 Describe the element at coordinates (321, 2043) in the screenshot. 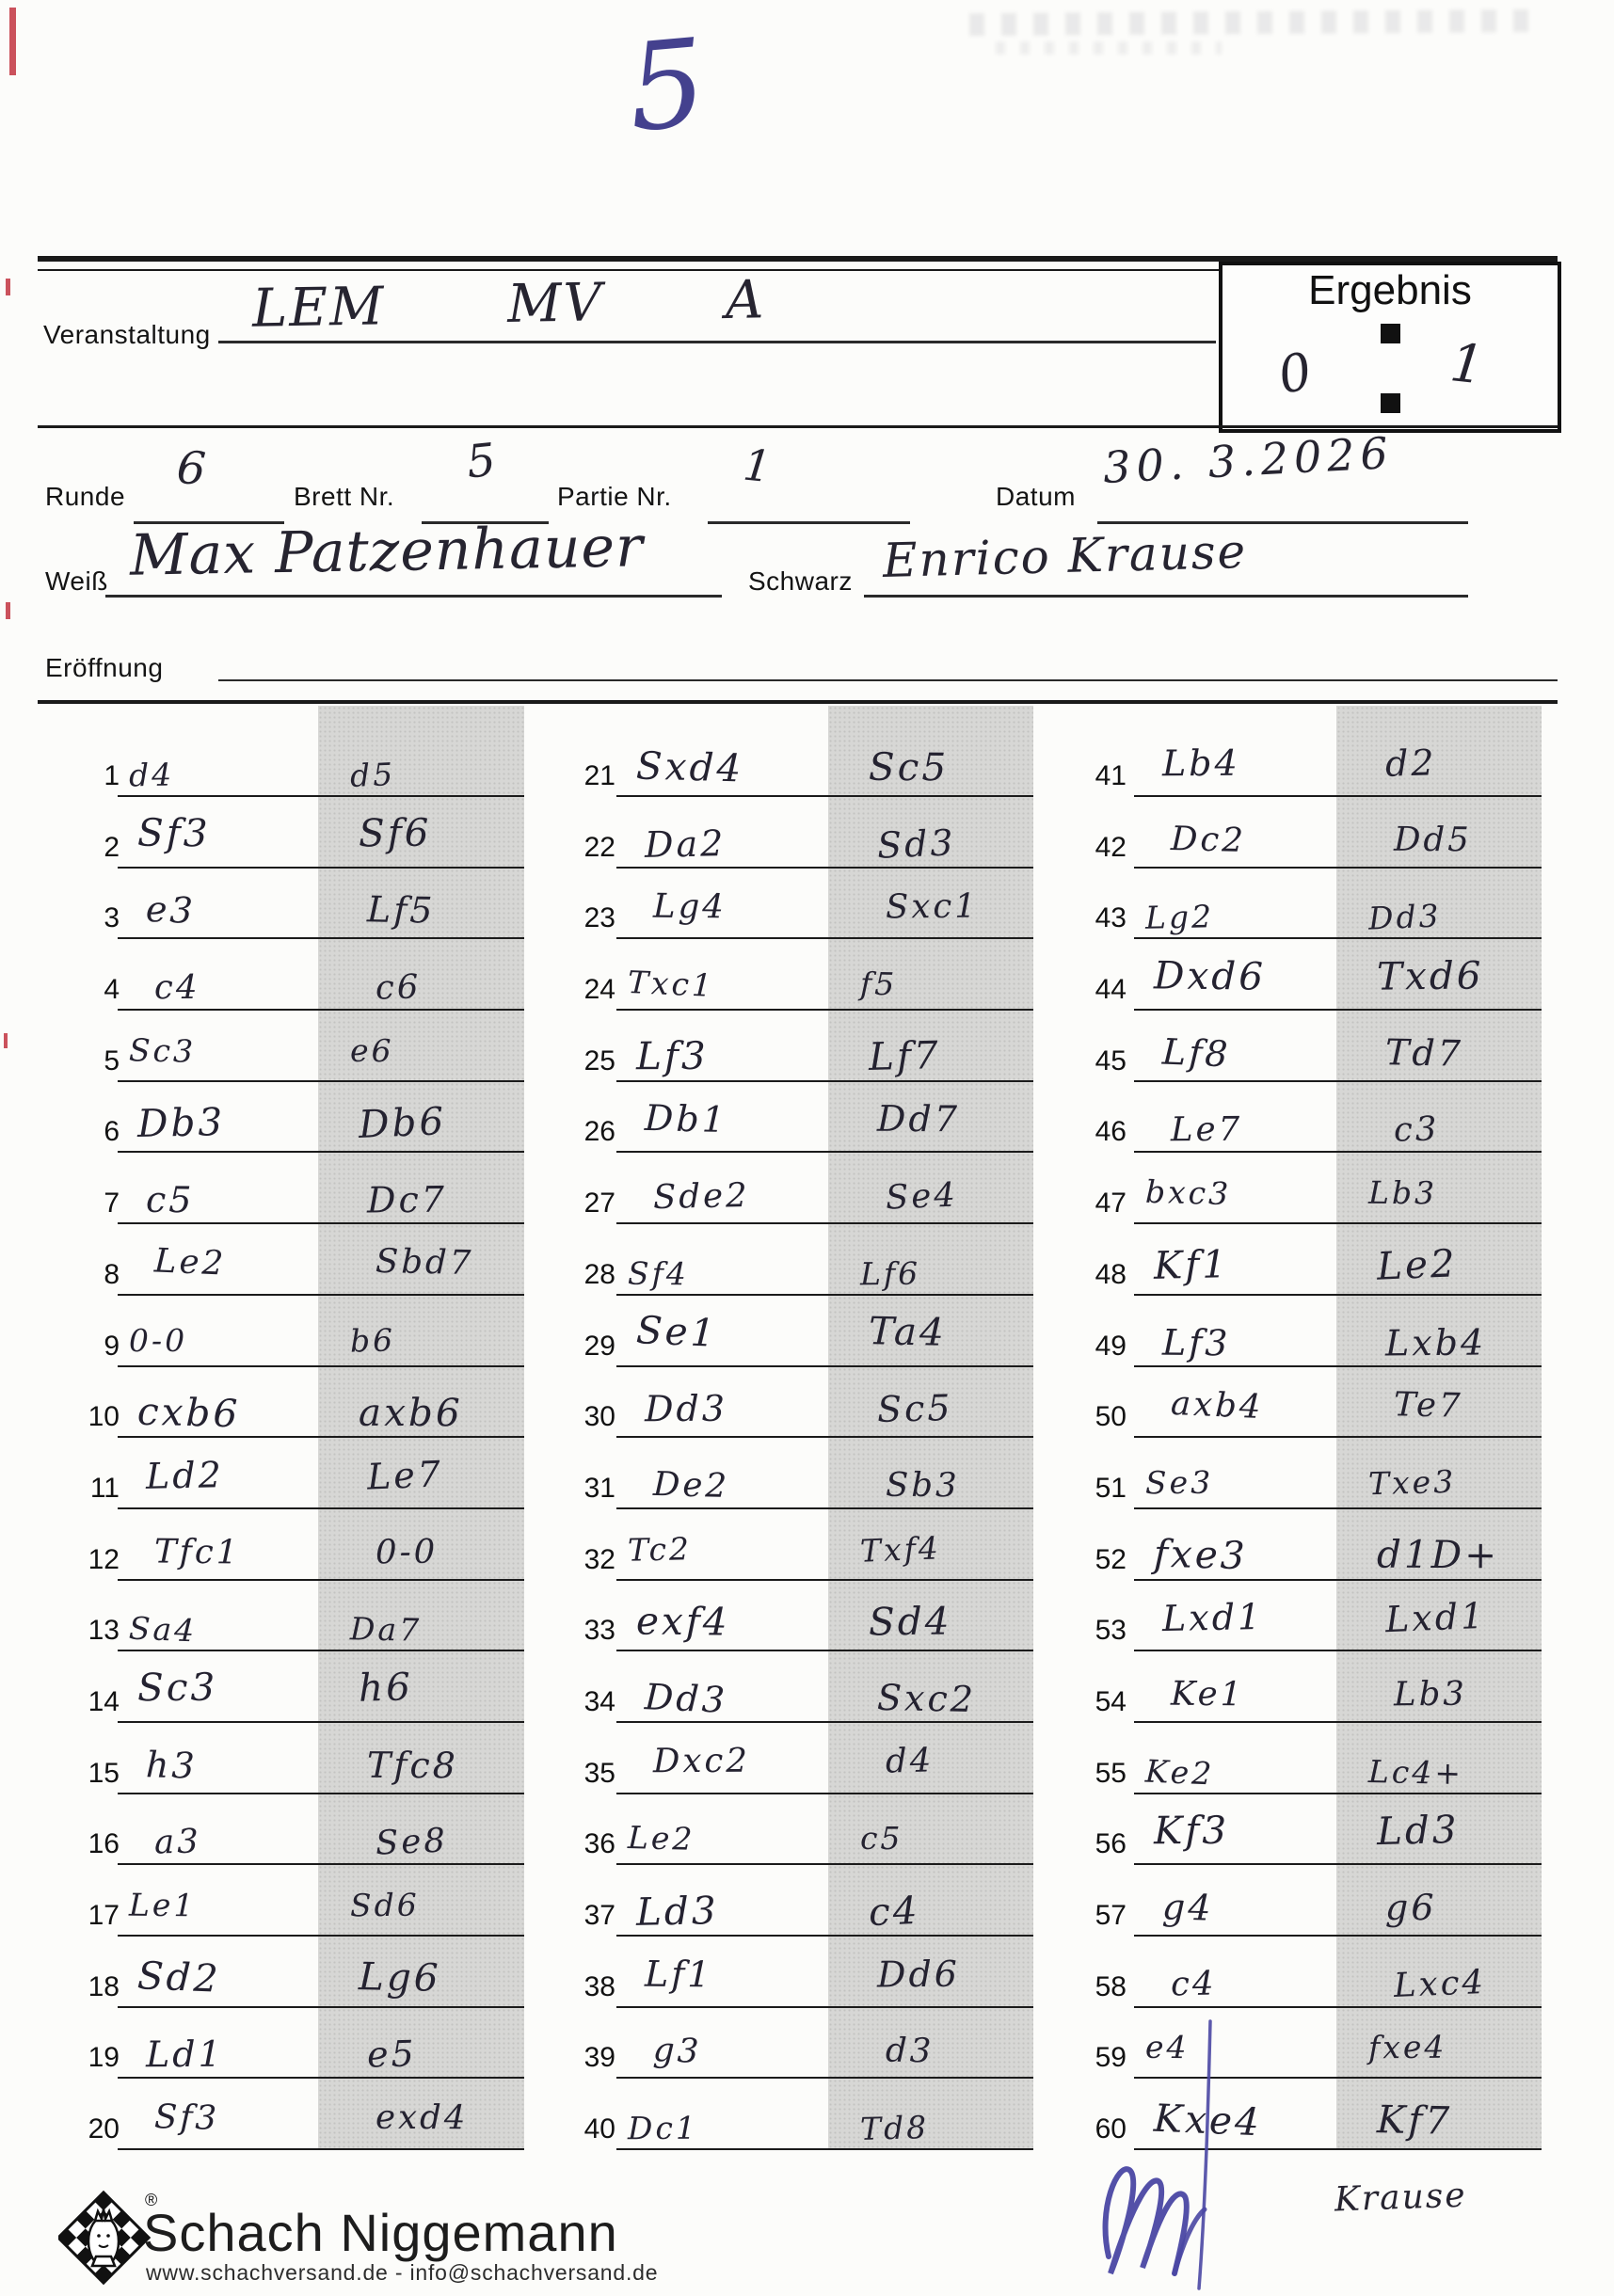

I see `move-cells: Ld1 e5` at that location.